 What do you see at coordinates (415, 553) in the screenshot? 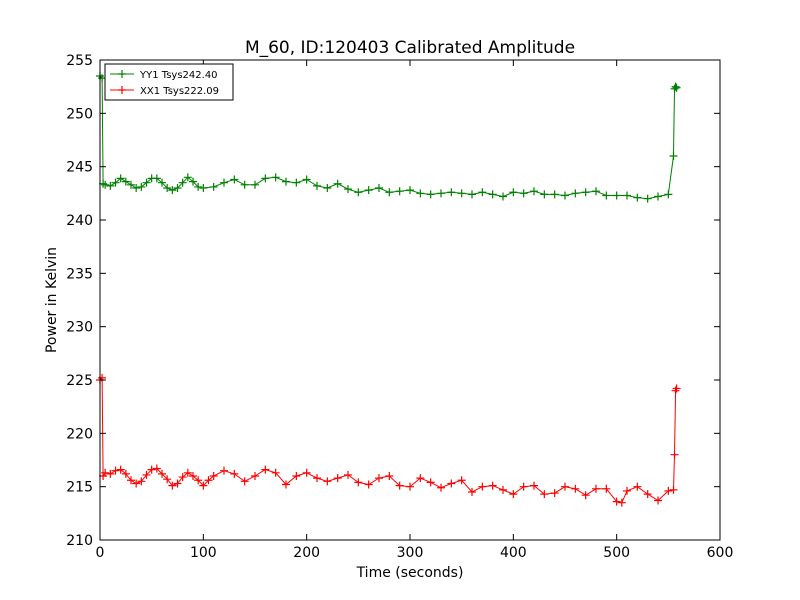
I see `x-tick-labels: 0 100 200 300 400 500 600` at bounding box center [415, 553].